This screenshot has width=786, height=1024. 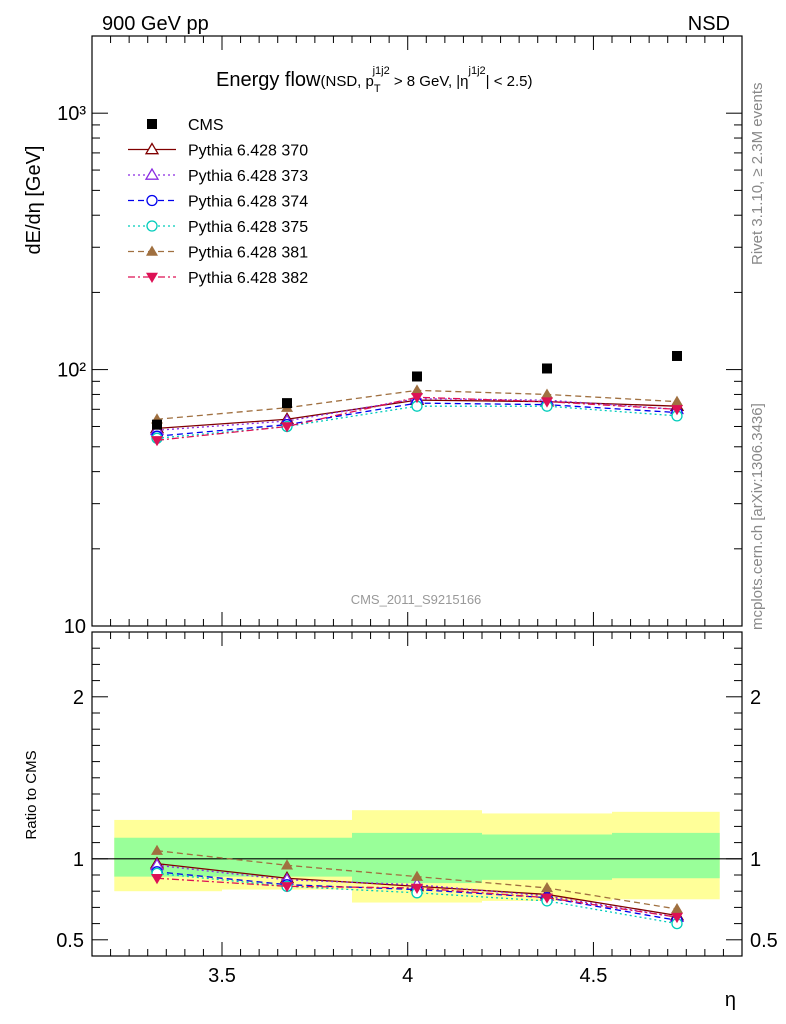 What do you see at coordinates (757, 174) in the screenshot?
I see `rivet-label: Rivet 3.1.10, ≥ 2.3M events` at bounding box center [757, 174].